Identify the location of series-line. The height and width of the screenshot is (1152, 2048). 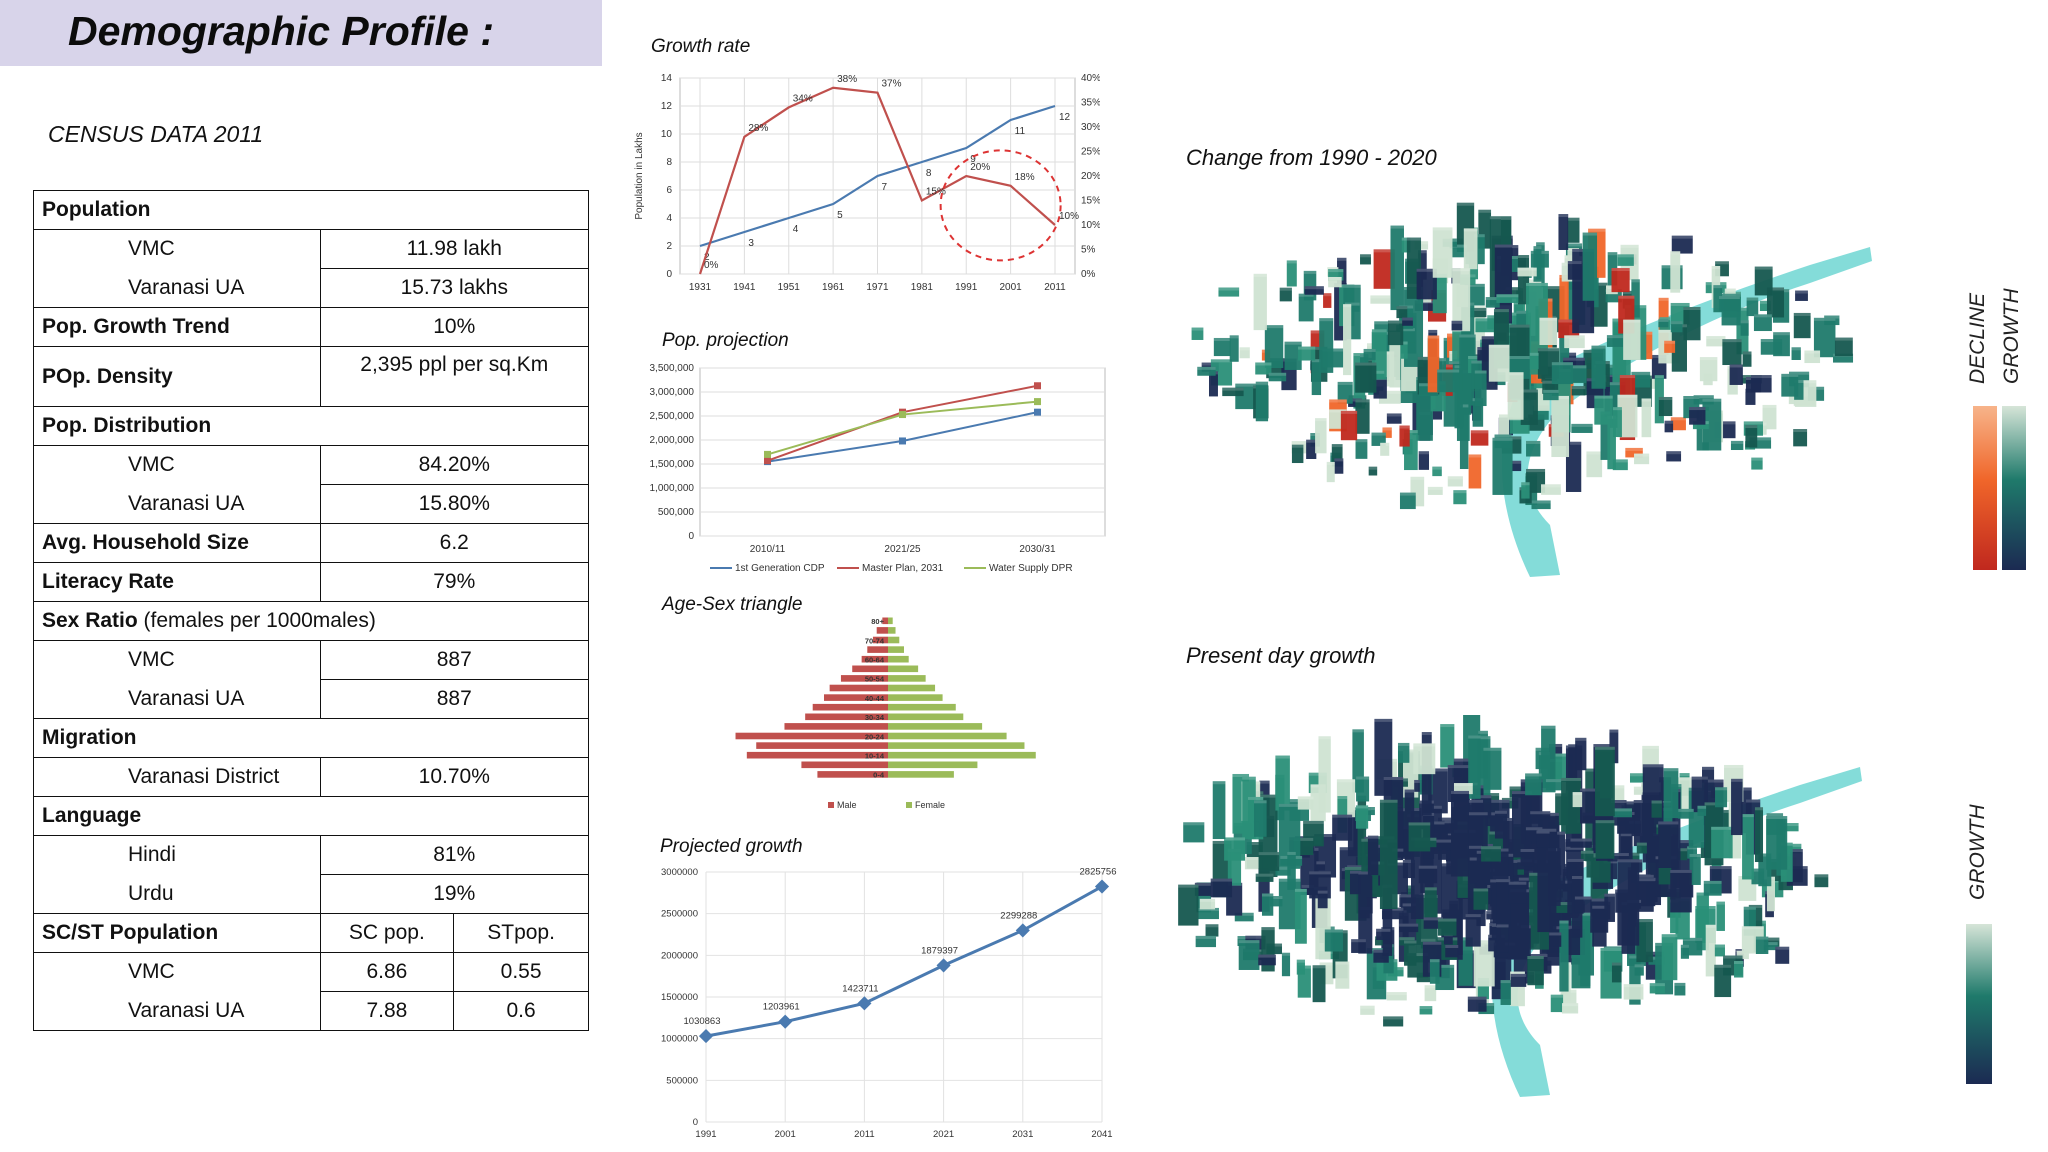
(902, 437).